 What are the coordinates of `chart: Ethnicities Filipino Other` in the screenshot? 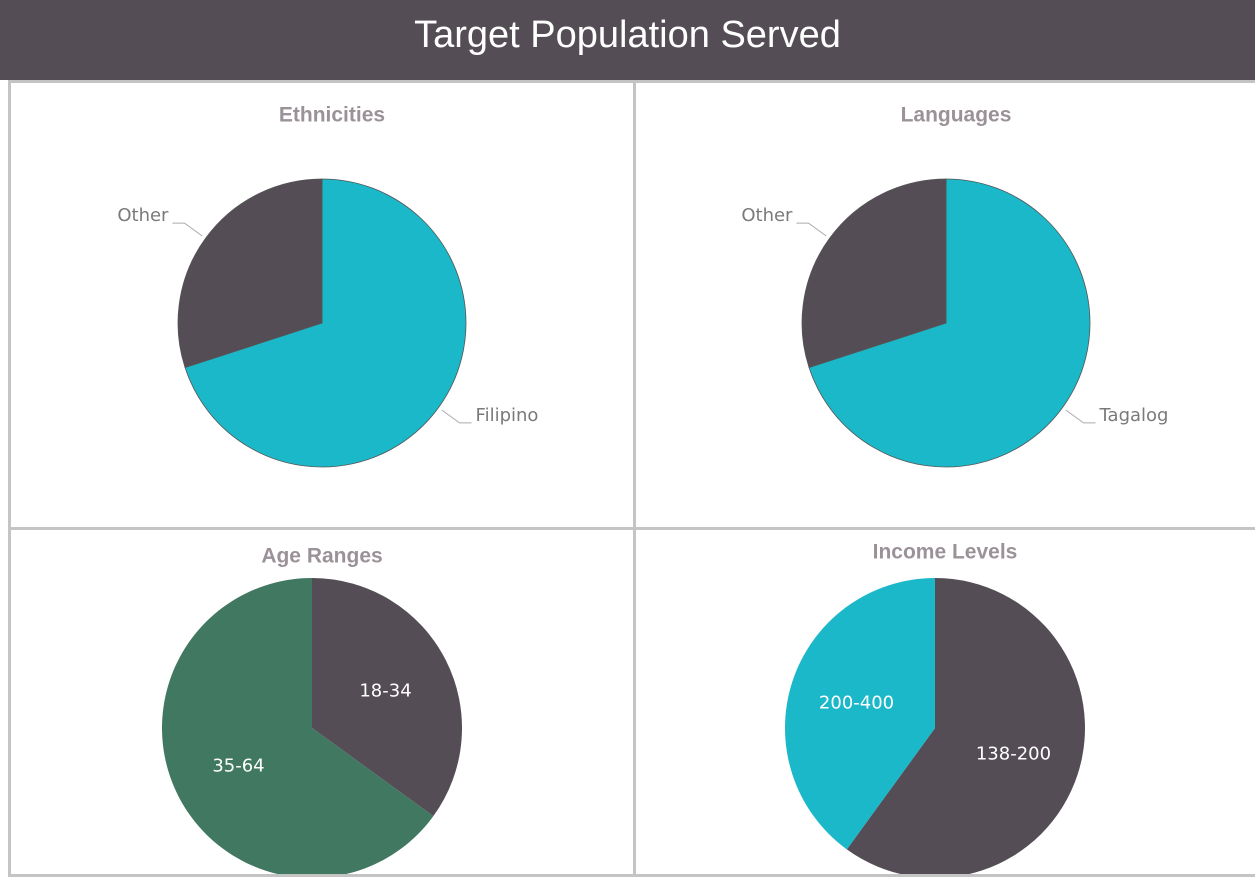 It's located at (328, 286).